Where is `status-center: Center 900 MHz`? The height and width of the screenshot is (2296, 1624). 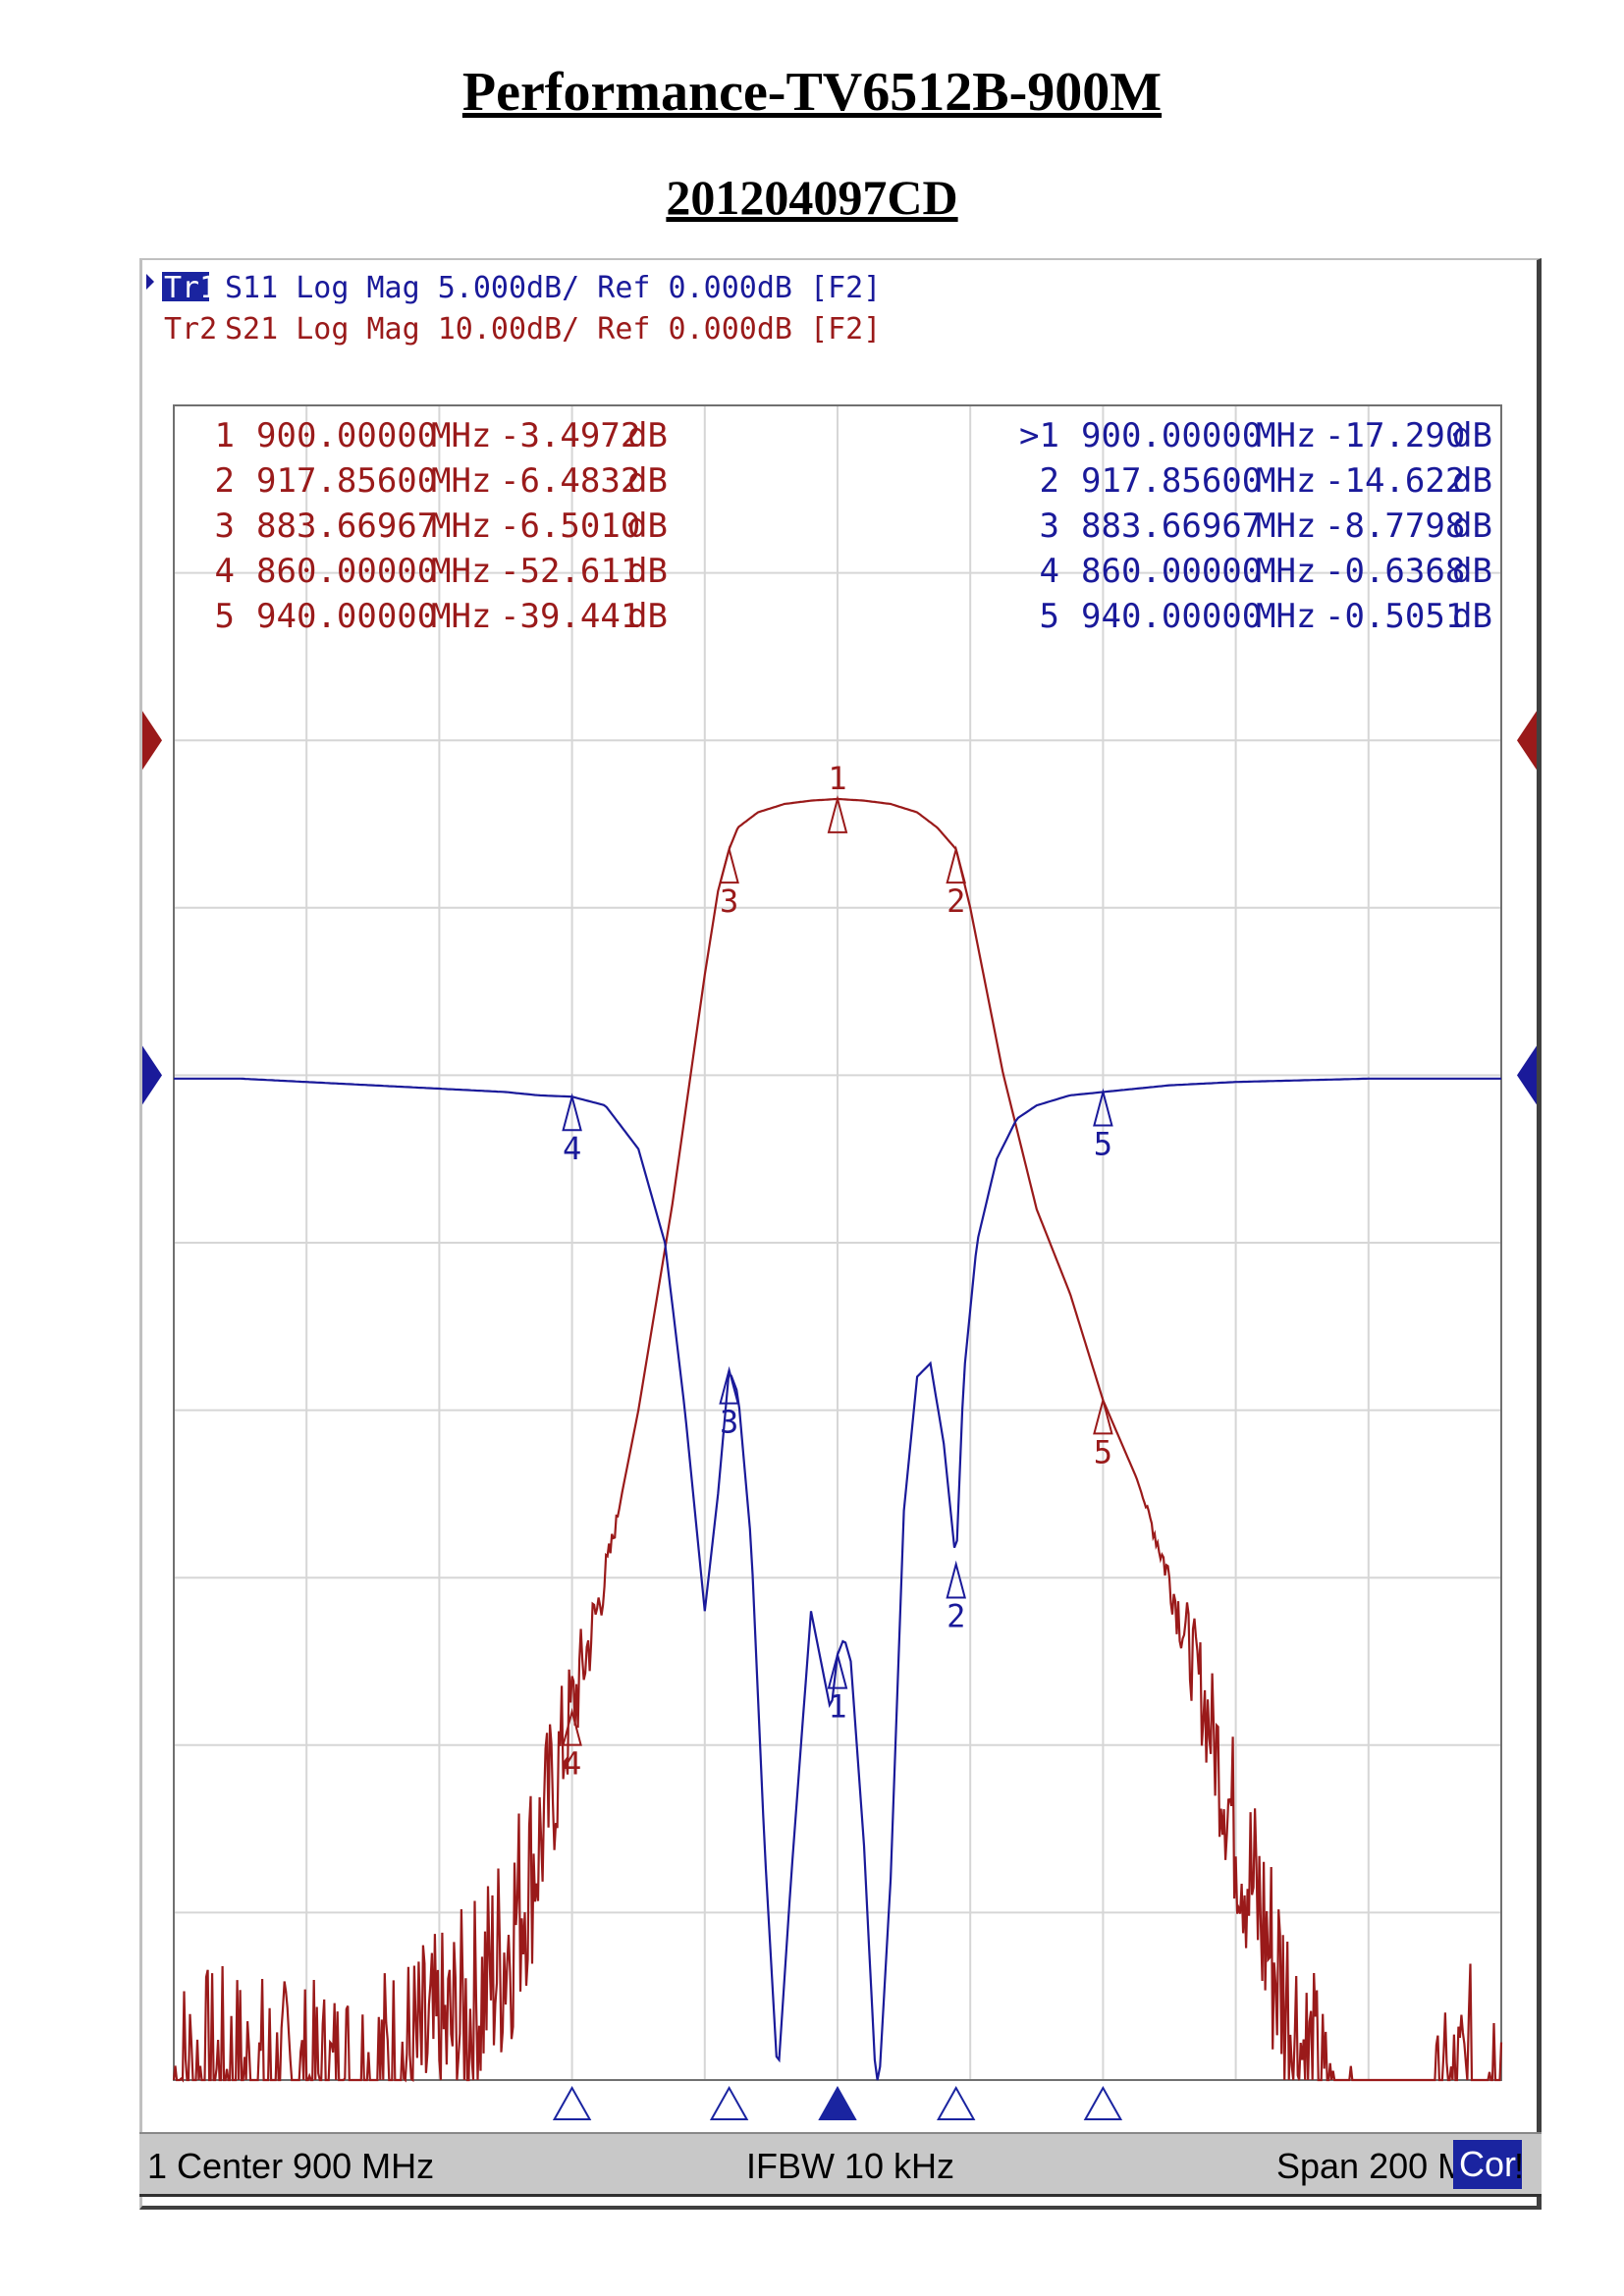
status-center: Center 900 MHz is located at coordinates (306, 2166).